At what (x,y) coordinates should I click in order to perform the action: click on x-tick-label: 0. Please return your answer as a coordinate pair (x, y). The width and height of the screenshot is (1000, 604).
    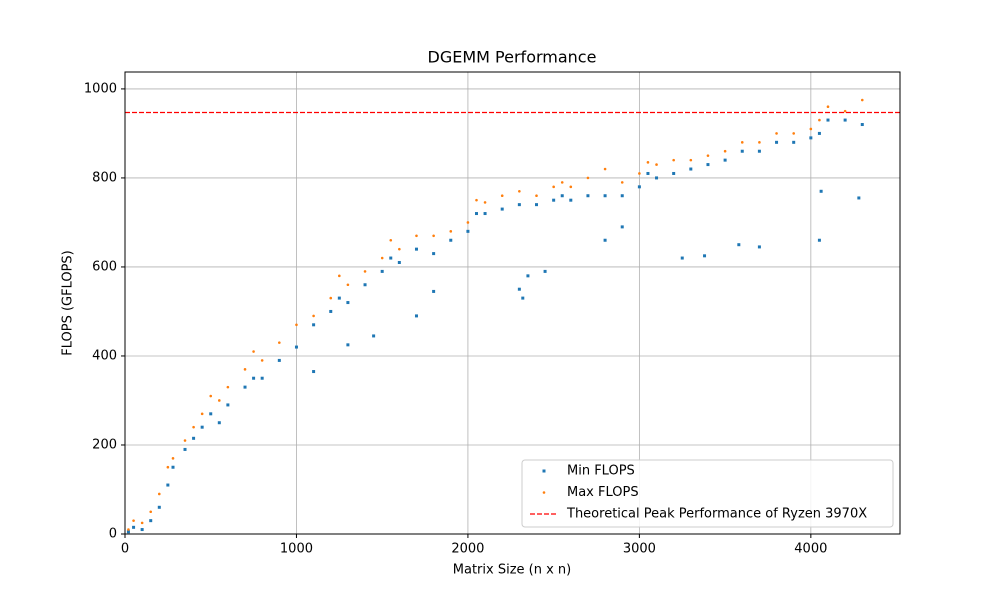
    Looking at the image, I should click on (125, 549).